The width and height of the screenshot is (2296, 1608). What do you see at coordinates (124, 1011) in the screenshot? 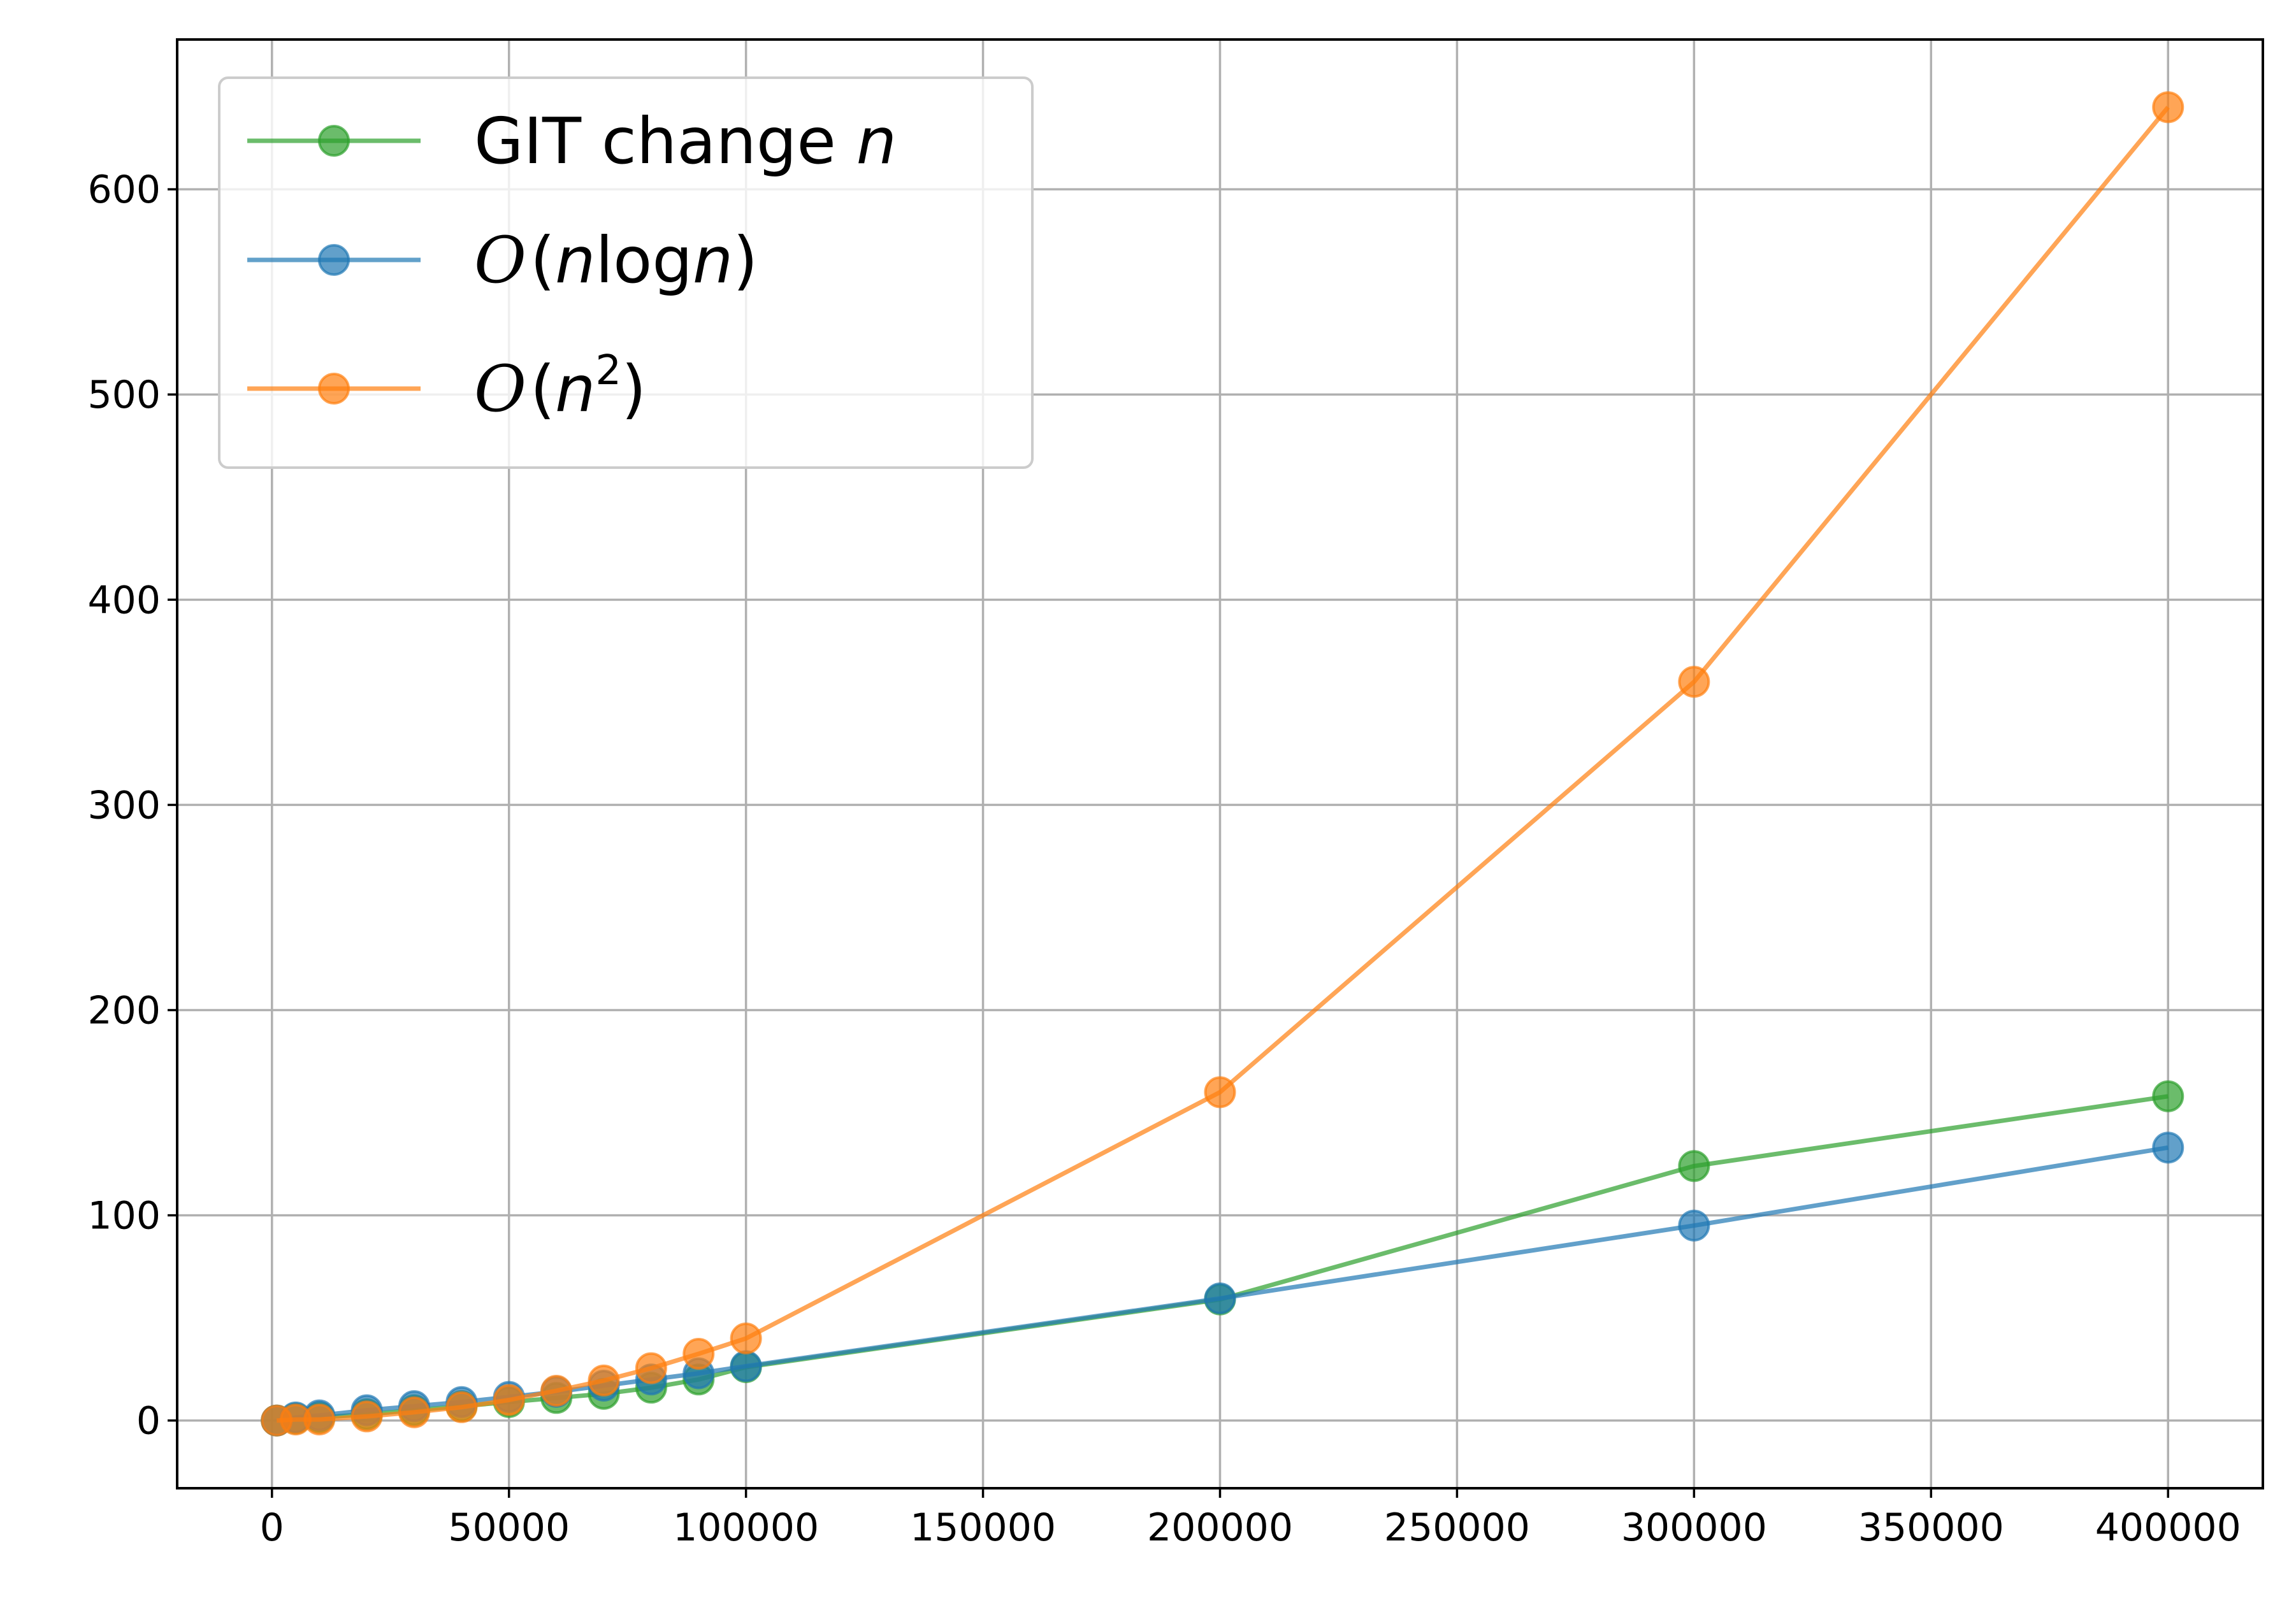
I see `y-tick-label: 200` at bounding box center [124, 1011].